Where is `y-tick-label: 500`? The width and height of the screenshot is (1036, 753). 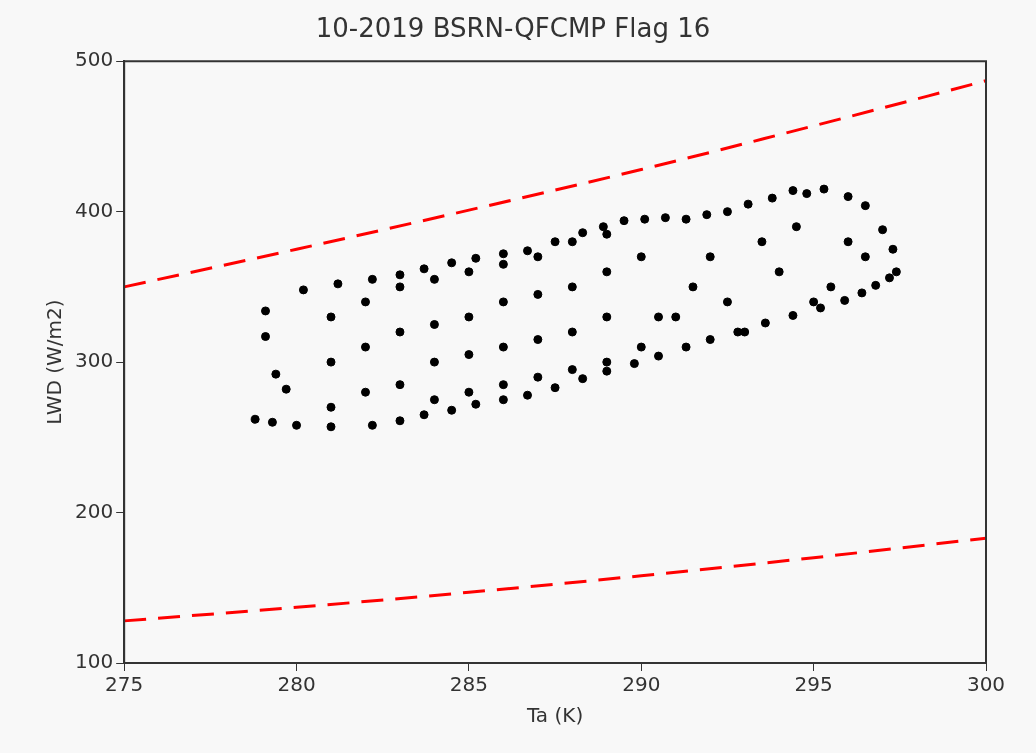
y-tick-label: 500 is located at coordinates (94, 59).